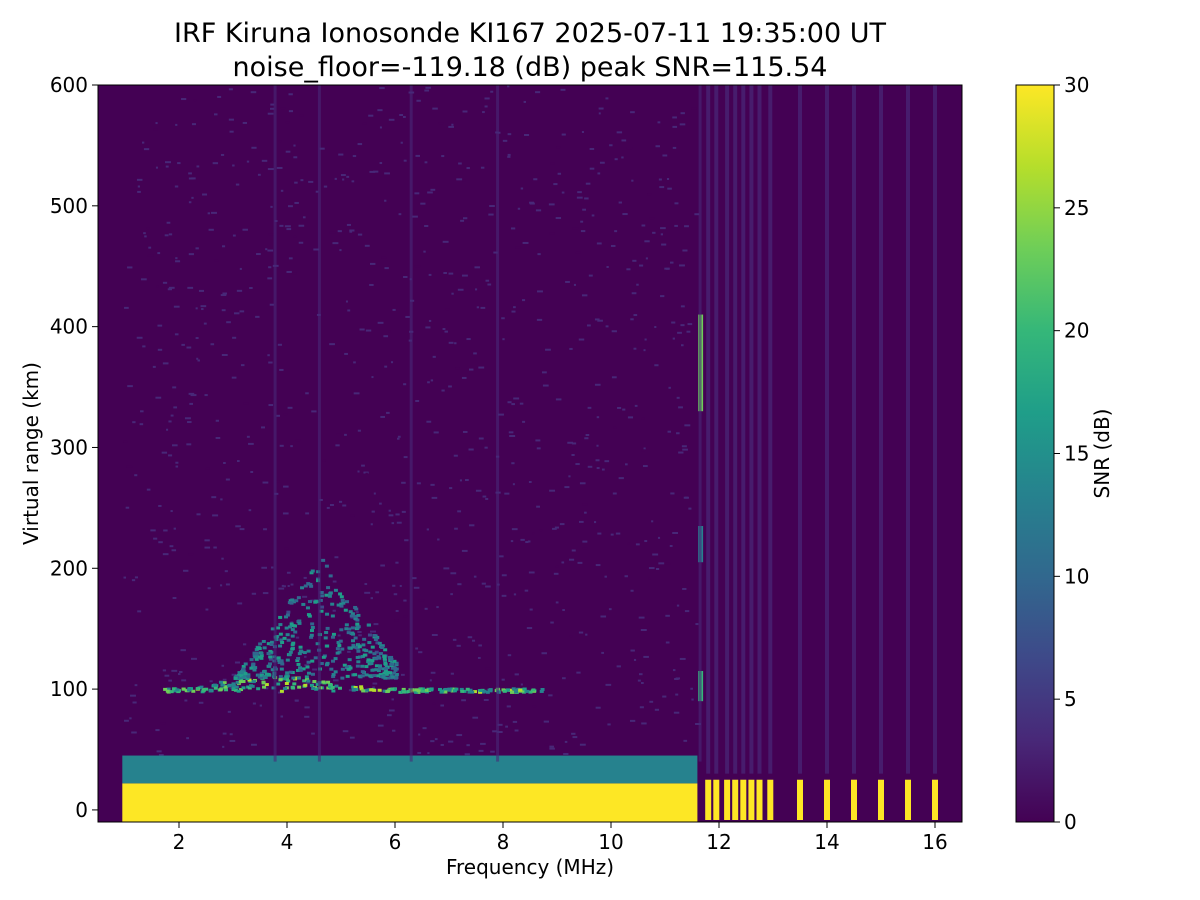 The height and width of the screenshot is (900, 1200). I want to click on x-tick-label: 6, so click(395, 842).